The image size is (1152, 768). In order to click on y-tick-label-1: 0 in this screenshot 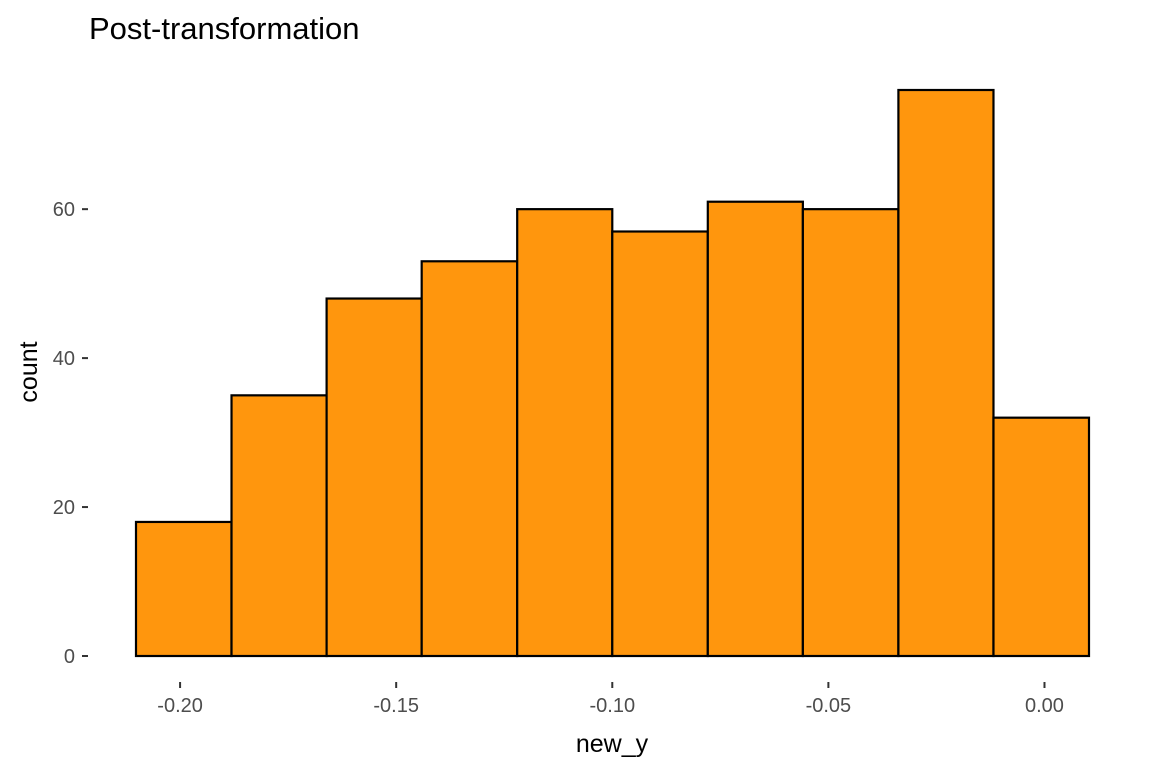, I will do `click(69, 657)`.